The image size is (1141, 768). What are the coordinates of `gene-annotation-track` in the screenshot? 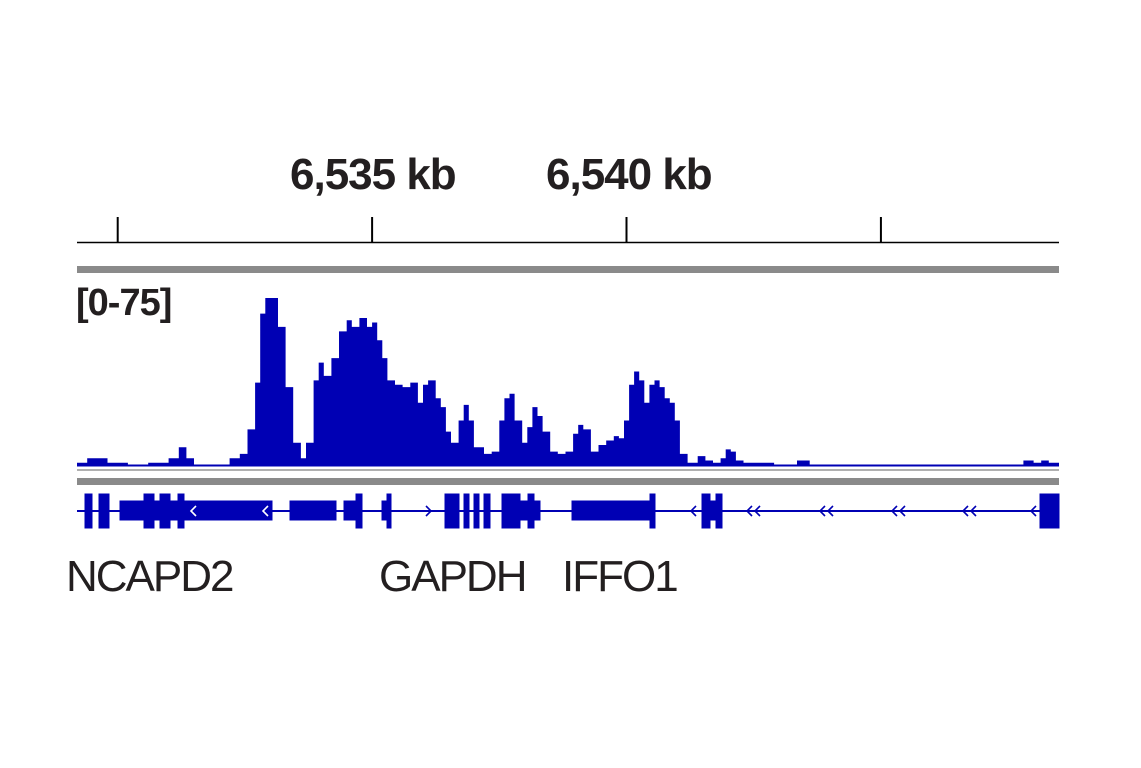 It's located at (568, 511).